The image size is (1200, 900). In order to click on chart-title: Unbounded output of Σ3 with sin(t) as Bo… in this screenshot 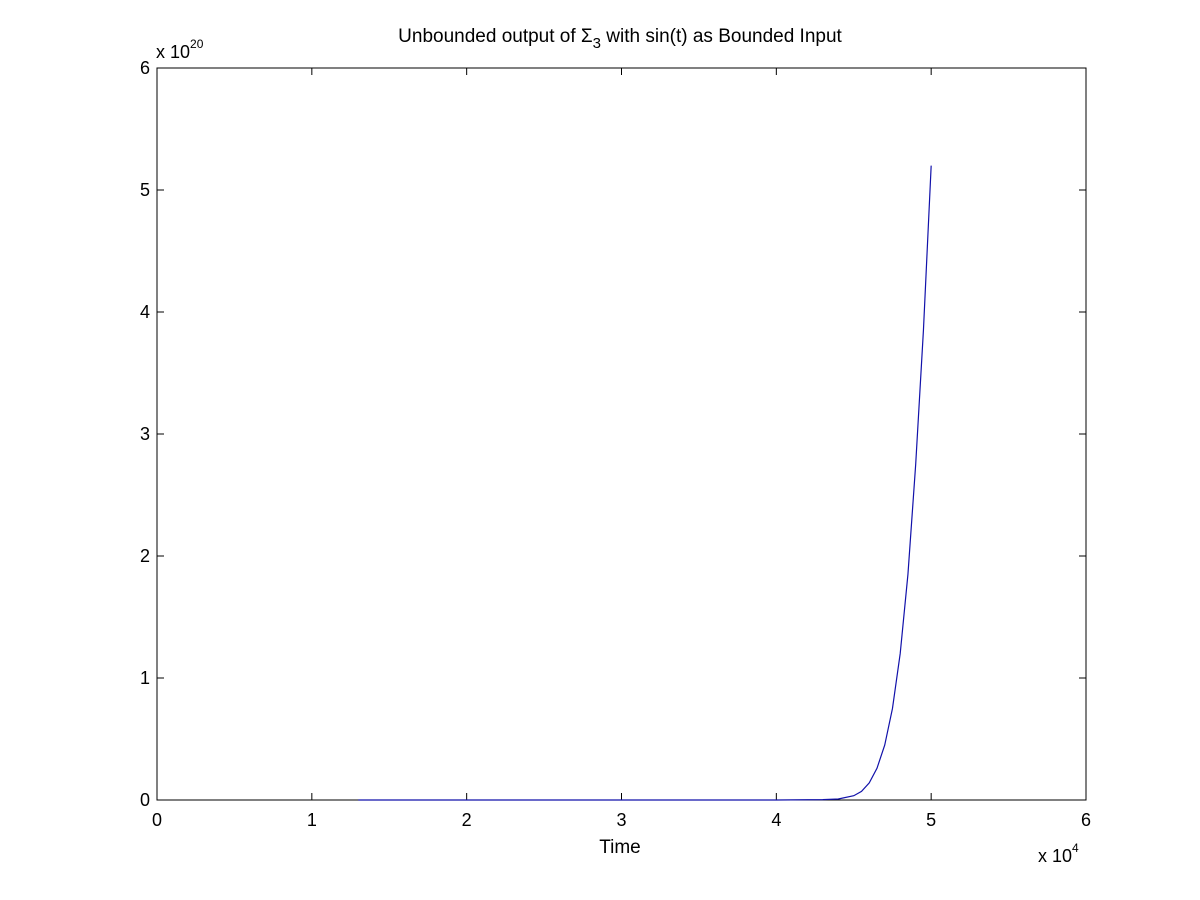, I will do `click(620, 39)`.